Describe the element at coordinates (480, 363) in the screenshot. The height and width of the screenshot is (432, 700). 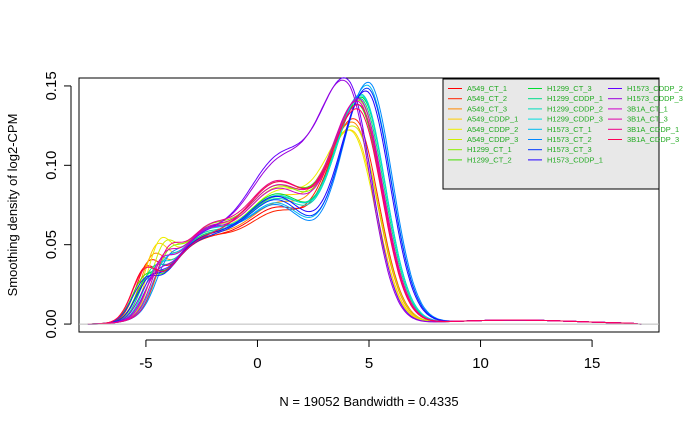
I see `x-tick-label: 10` at that location.